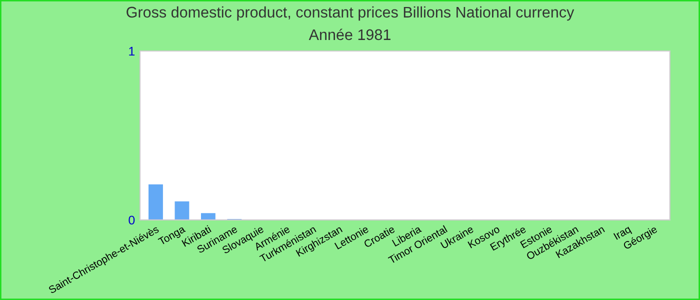  I want to click on y-tick-label: 0, so click(131, 220).